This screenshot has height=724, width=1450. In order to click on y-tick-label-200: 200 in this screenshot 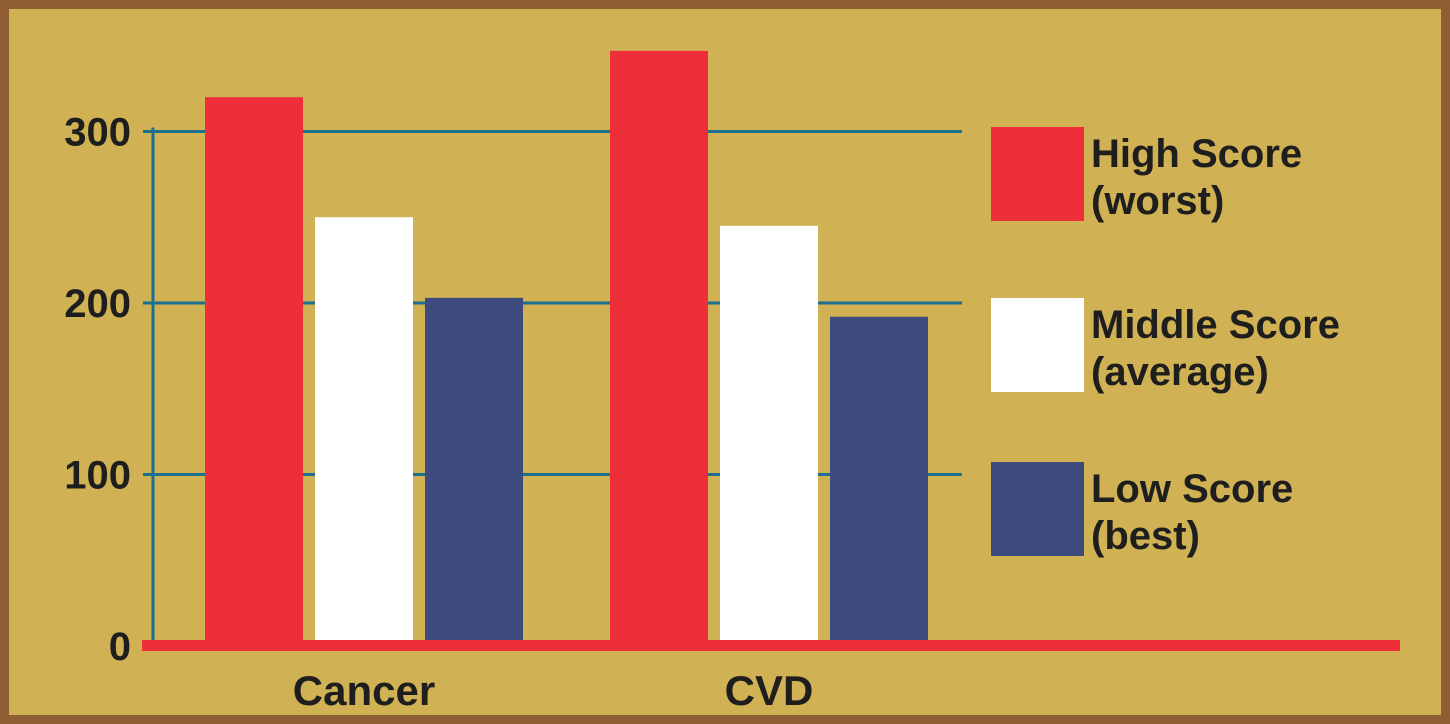, I will do `click(97, 304)`.